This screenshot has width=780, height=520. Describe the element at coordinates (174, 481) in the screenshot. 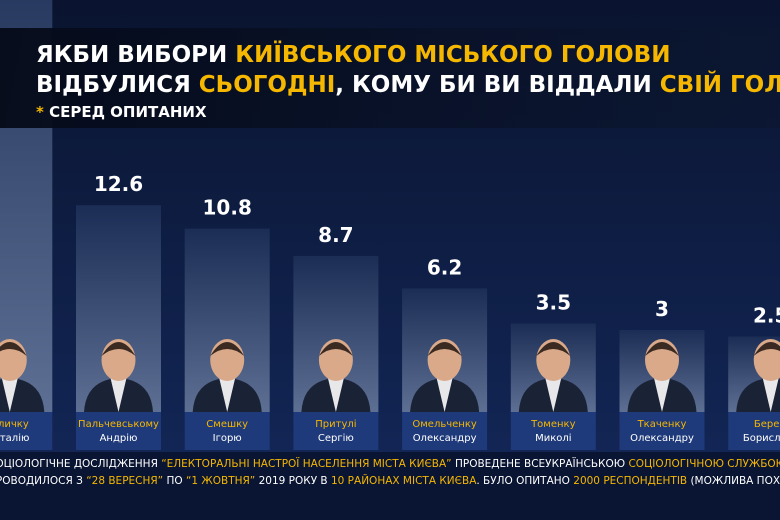

I see `footnote-line-segment: ПО` at that location.